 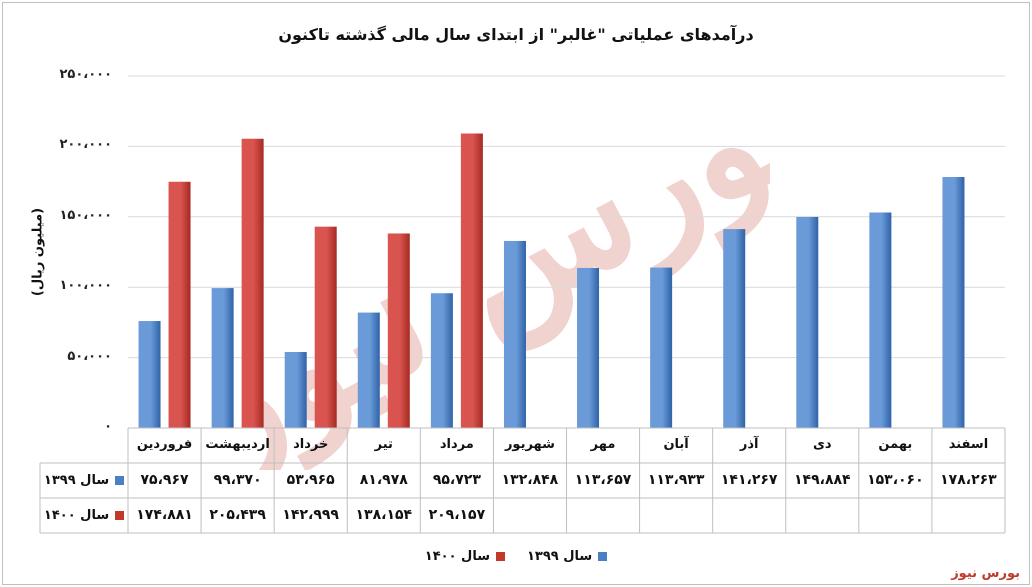 What do you see at coordinates (164, 444) in the screenshot?
I see `category-label: فروردین` at bounding box center [164, 444].